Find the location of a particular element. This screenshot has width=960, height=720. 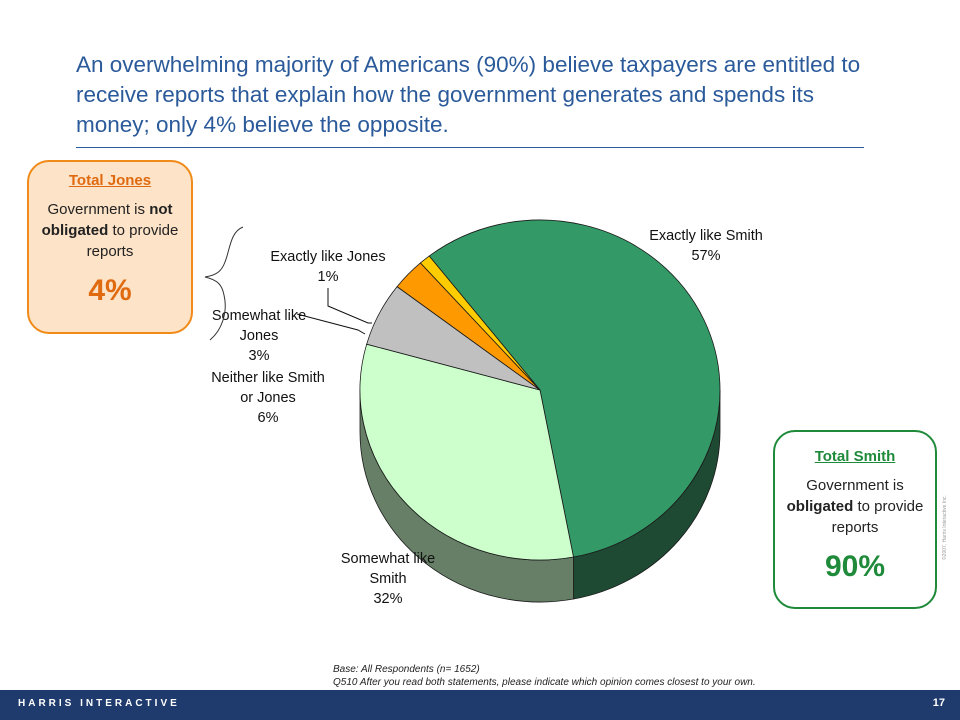

total-smith-title: Total Smith is located at coordinates (855, 456).